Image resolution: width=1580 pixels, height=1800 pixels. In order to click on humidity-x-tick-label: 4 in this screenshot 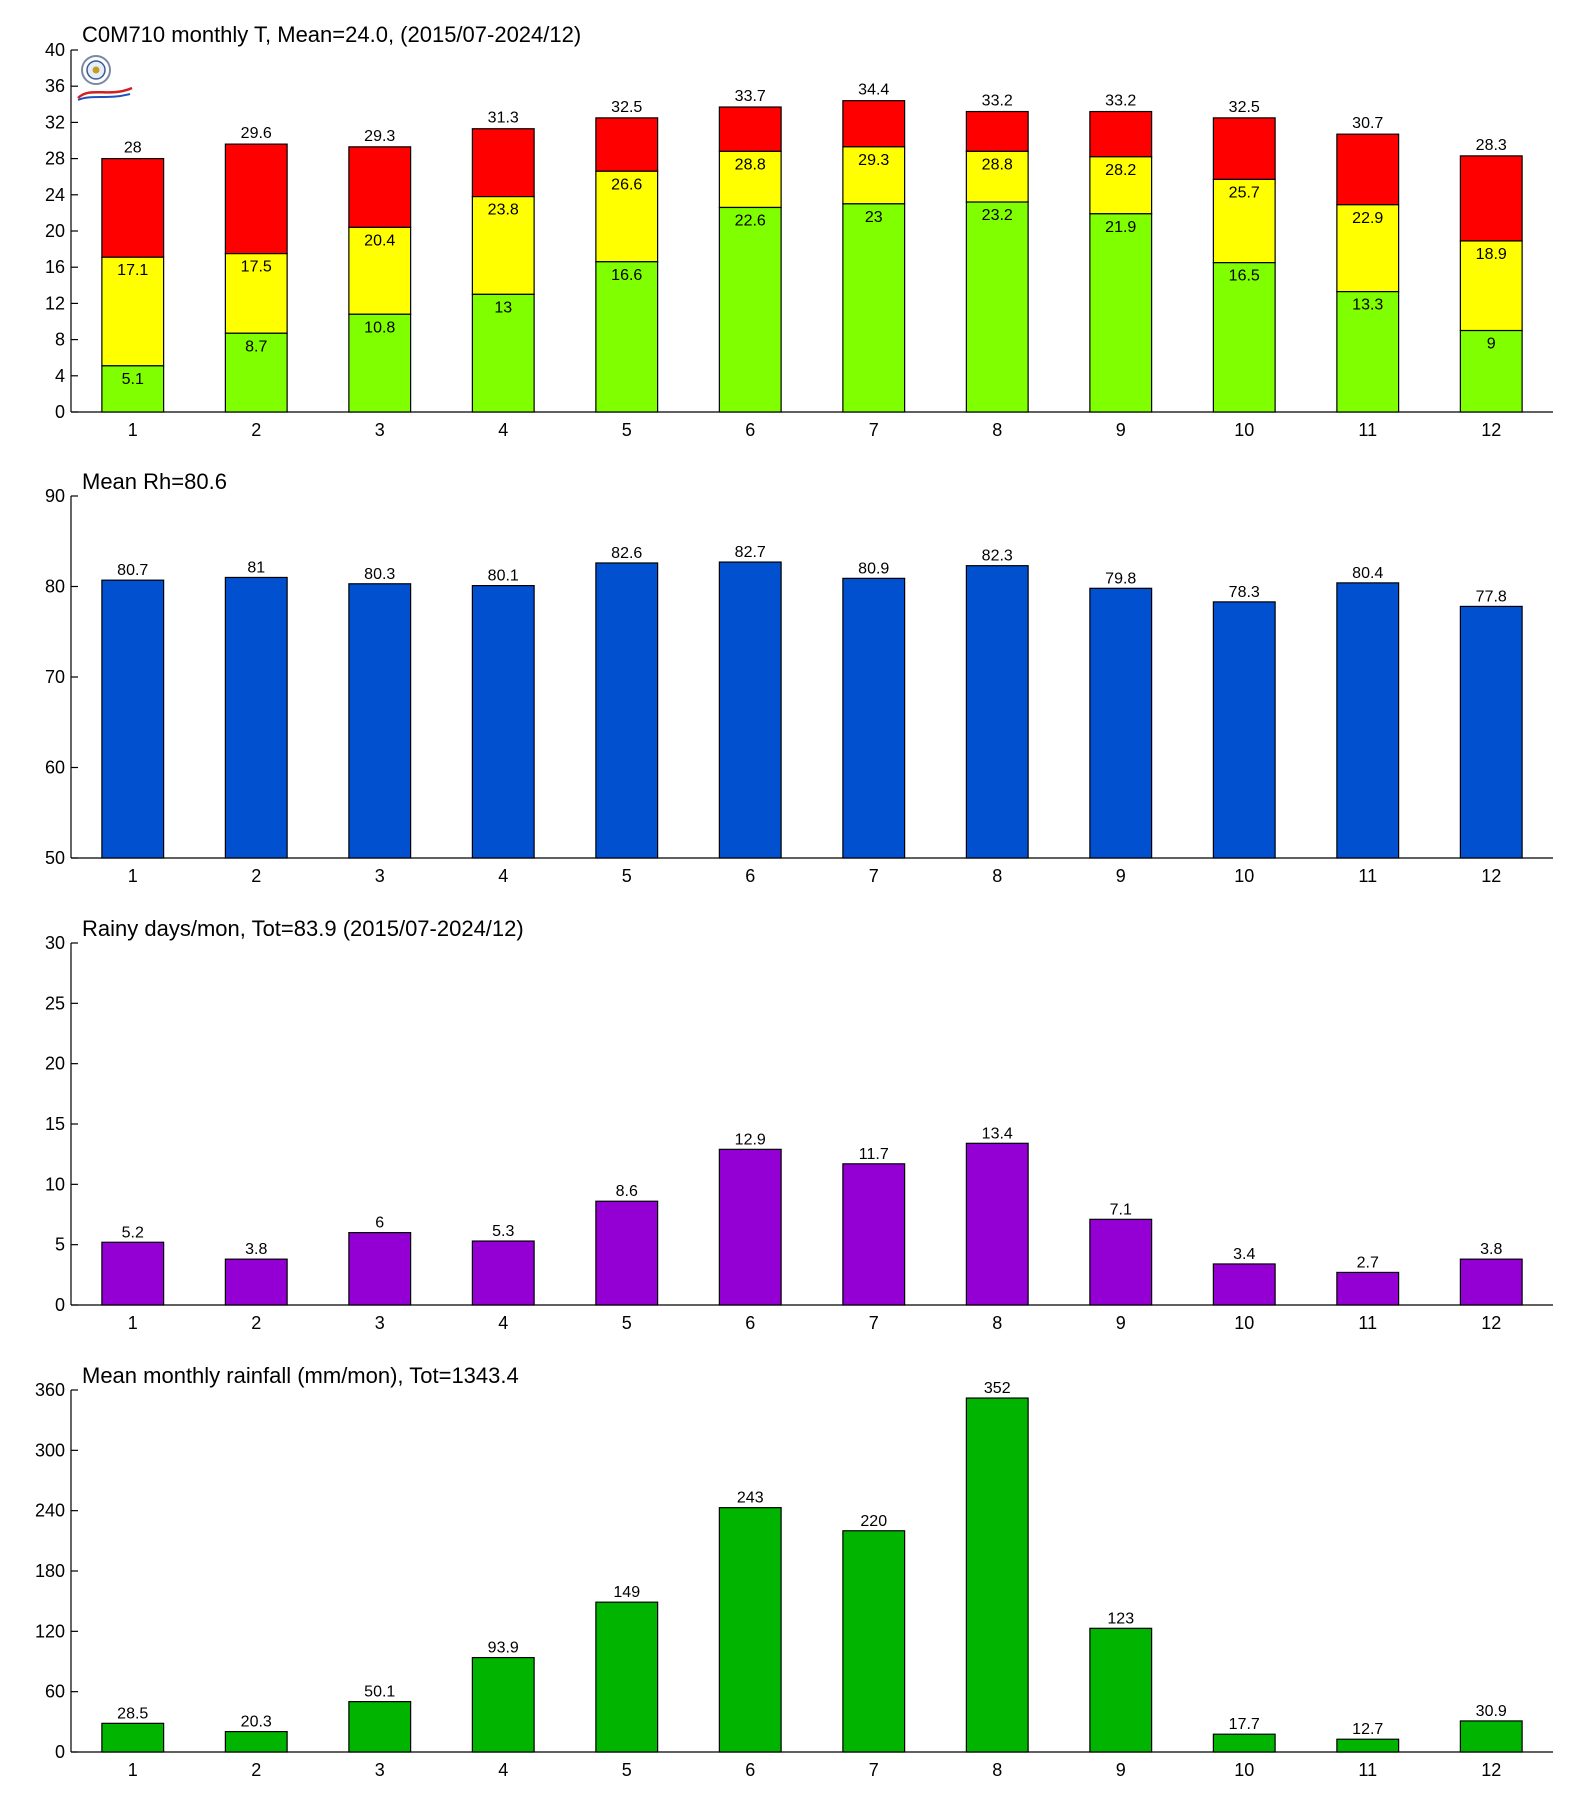, I will do `click(503, 876)`.